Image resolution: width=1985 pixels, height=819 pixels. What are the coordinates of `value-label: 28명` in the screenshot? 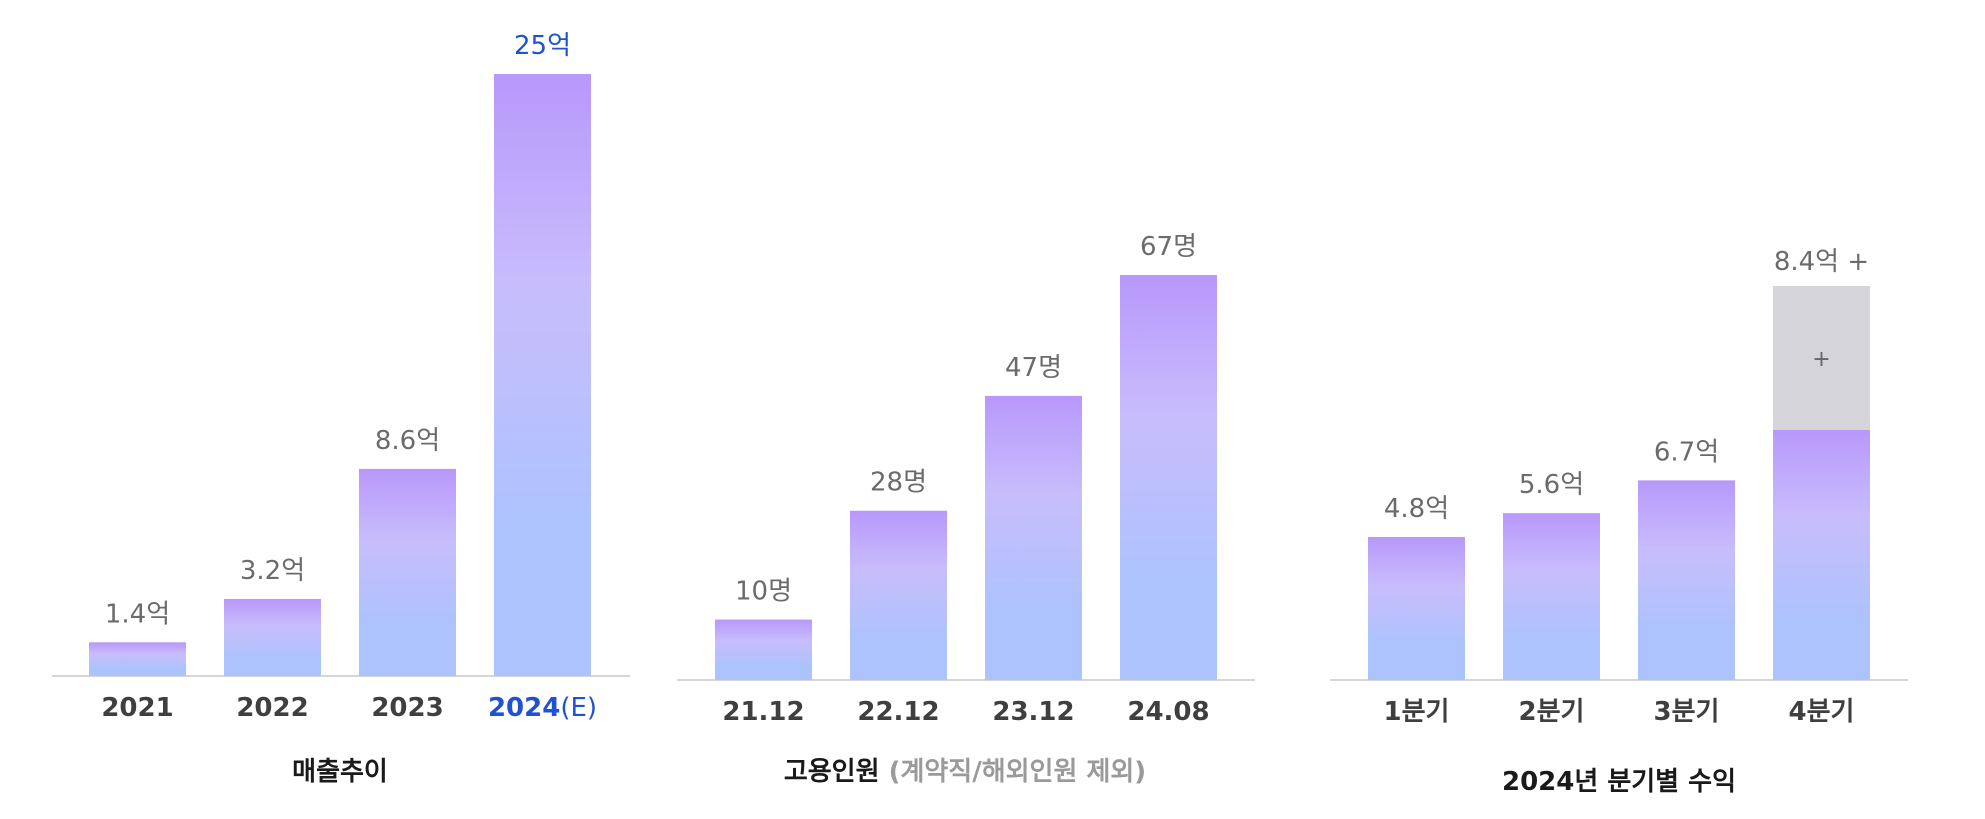 It's located at (898, 483).